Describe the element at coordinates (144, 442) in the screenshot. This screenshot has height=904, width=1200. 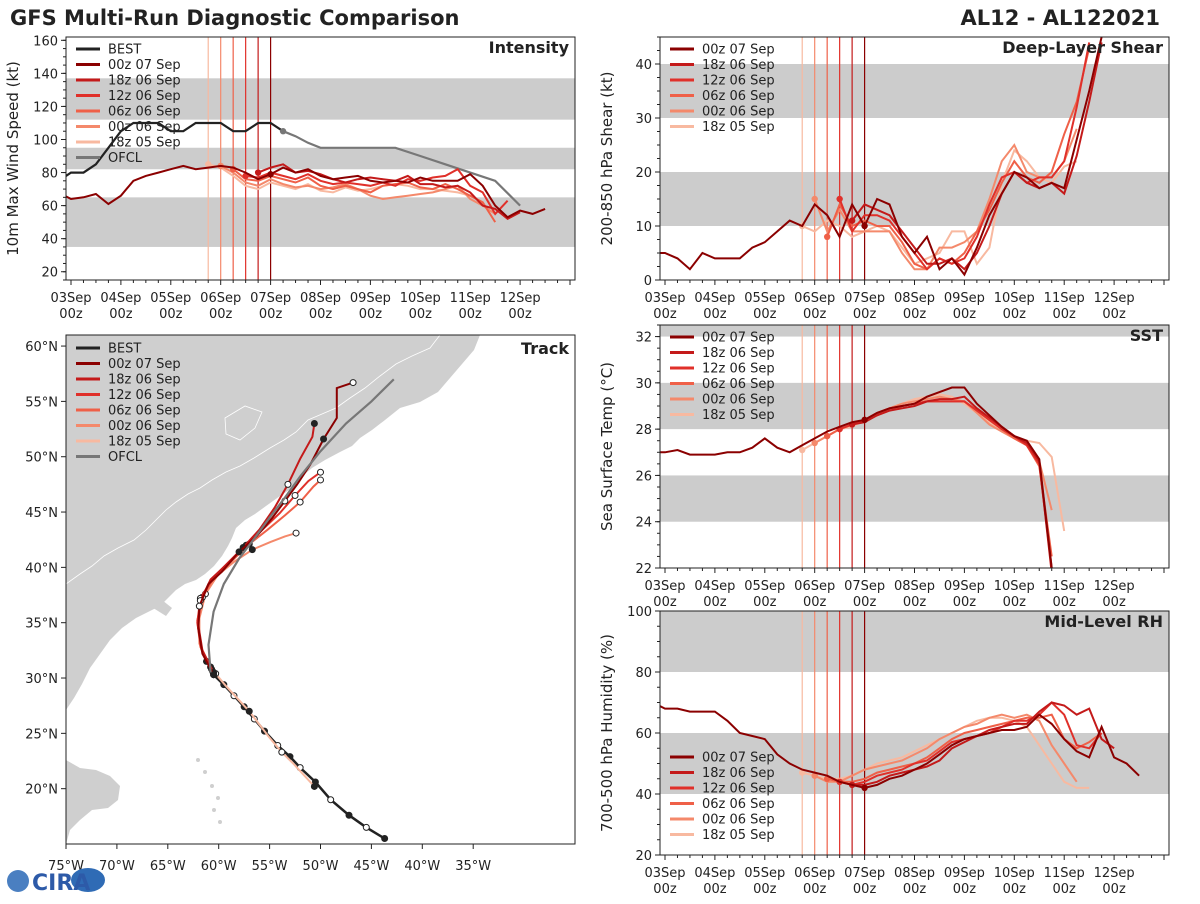
I see `legend-label: 18z 05 Sep` at that location.